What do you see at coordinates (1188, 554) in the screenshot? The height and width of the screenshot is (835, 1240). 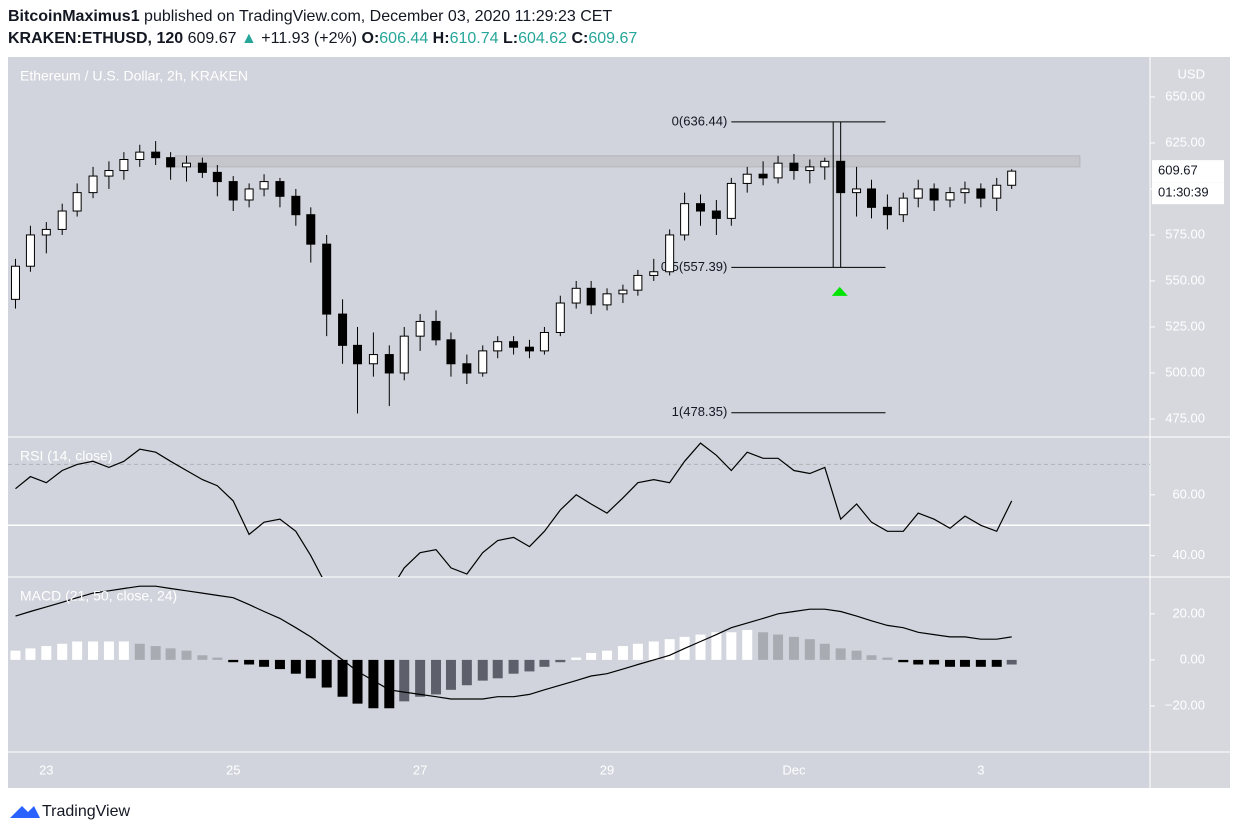 I see `y-tick-label: 40.00` at bounding box center [1188, 554].